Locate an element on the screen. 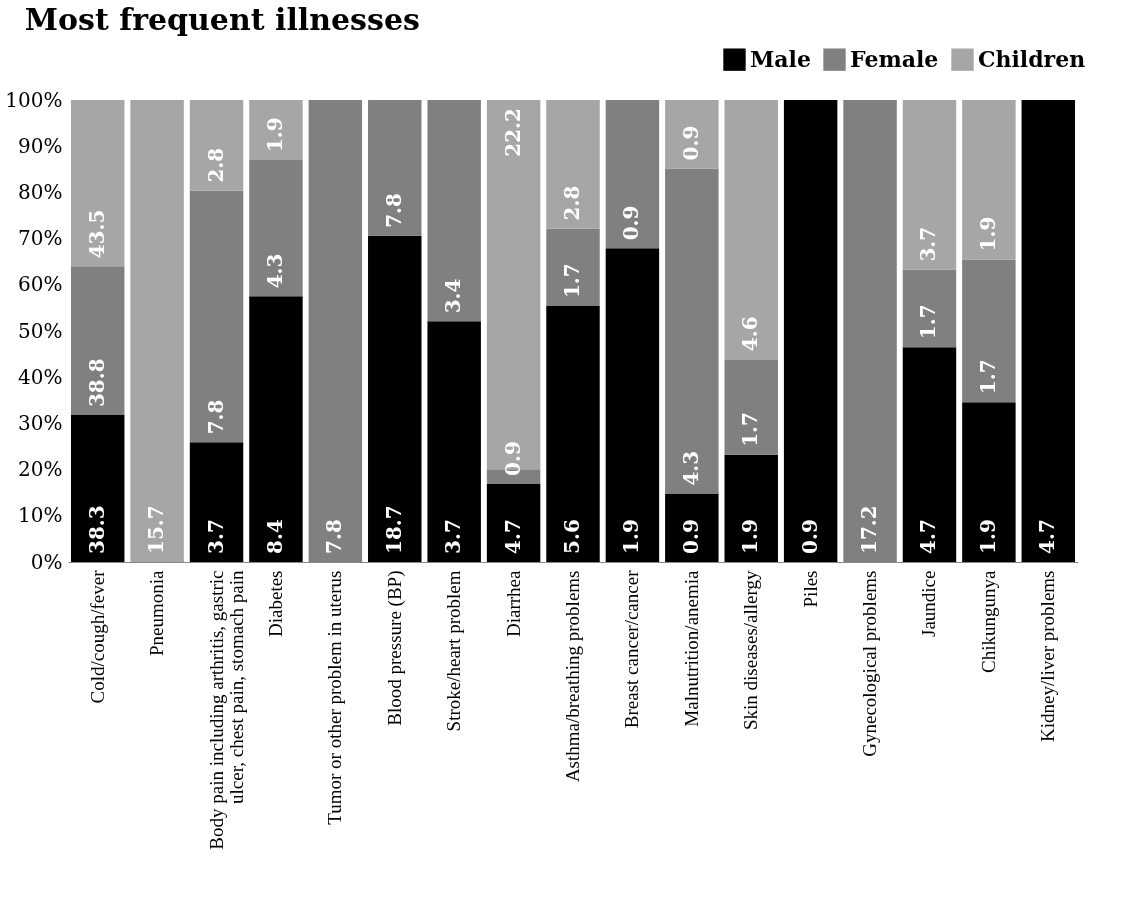  x-tick-label: Gynecological problems is located at coordinates (870, 663).